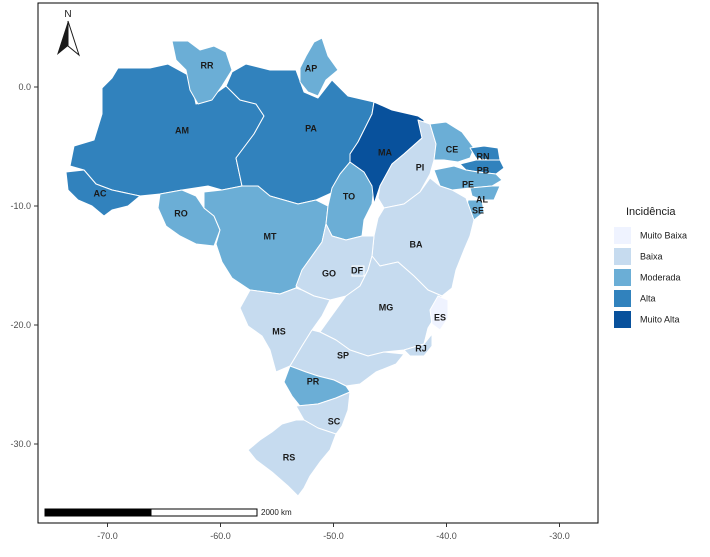  Describe the element at coordinates (182, 130) in the screenshot. I see `state-label-am: AM` at that location.